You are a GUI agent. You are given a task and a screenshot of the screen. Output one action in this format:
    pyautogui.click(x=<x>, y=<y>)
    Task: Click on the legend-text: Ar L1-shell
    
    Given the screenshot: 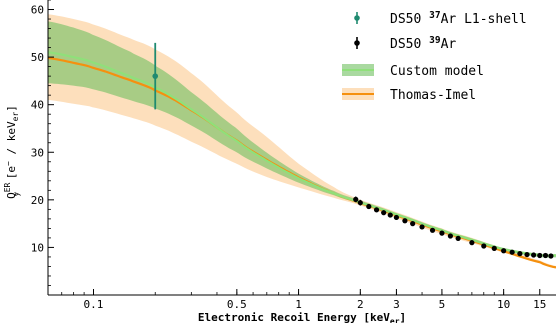 What is the action you would take?
    pyautogui.click(x=484, y=19)
    